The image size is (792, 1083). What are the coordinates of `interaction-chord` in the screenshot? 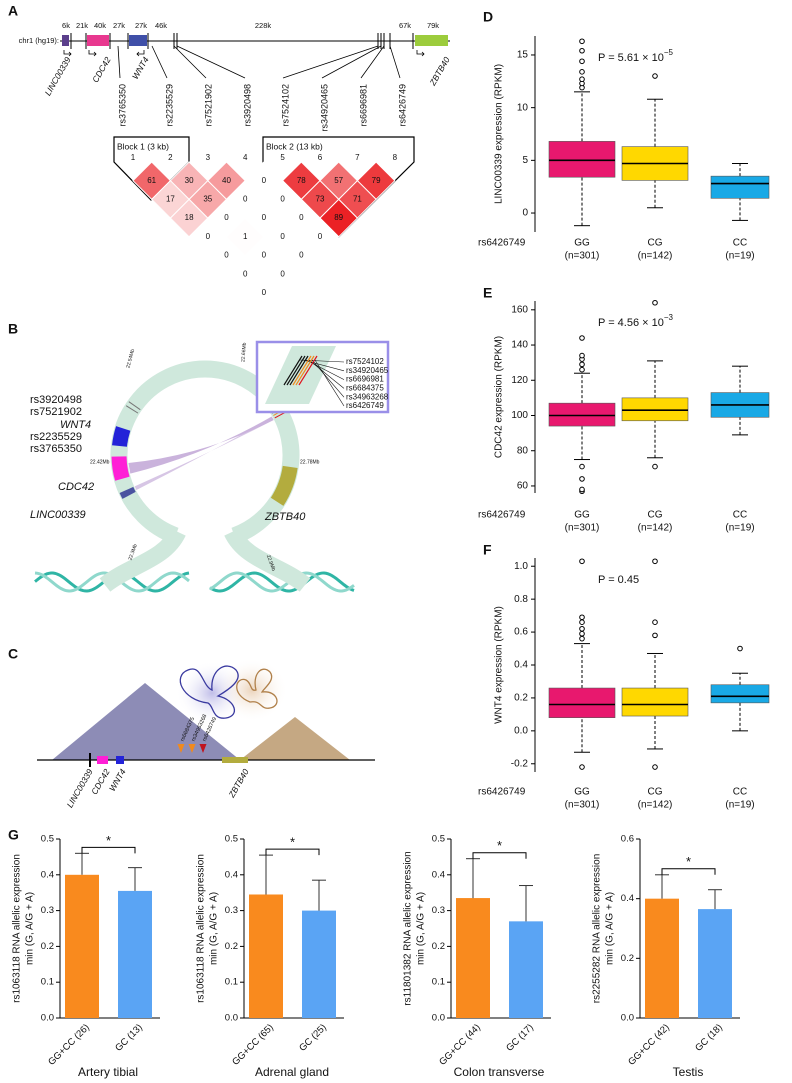 It's located at (204, 453).